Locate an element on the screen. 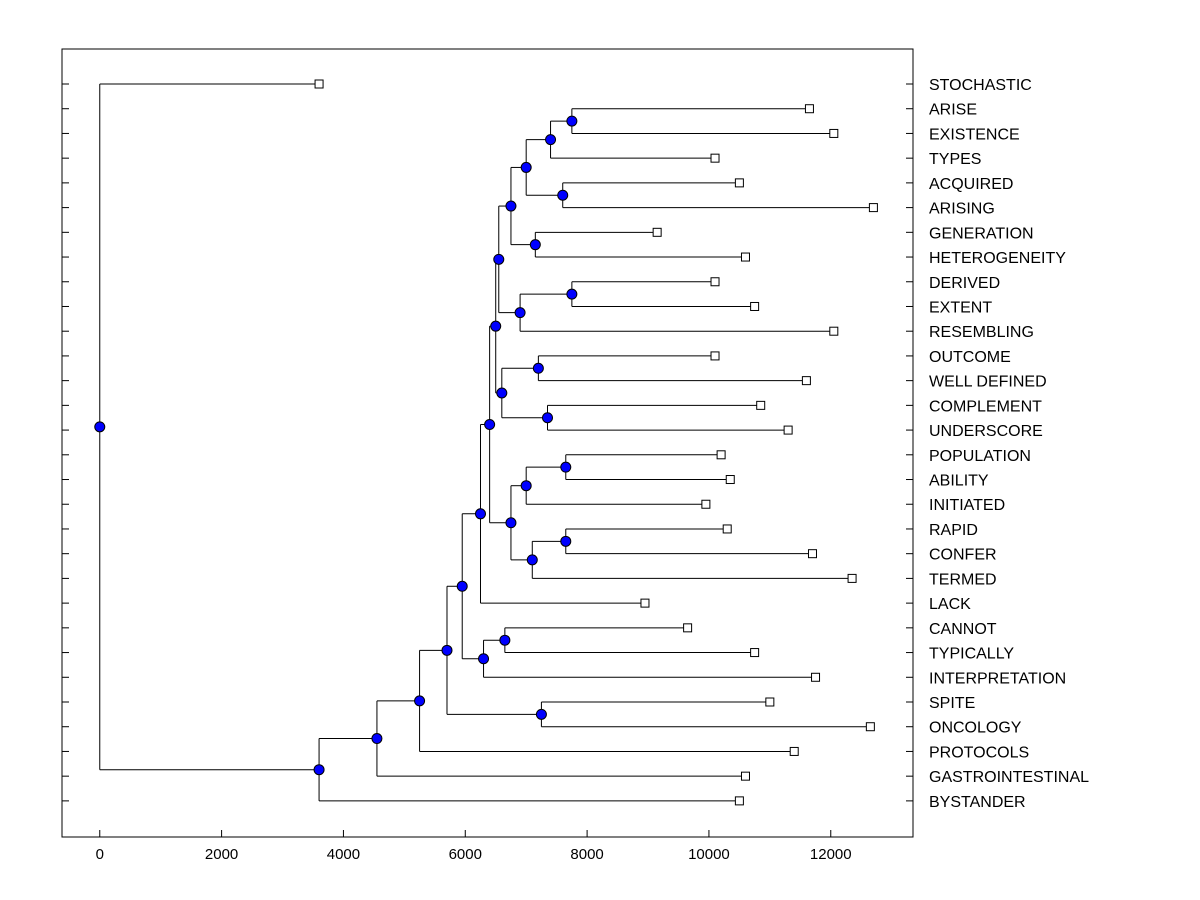 This screenshot has width=1200, height=900. leaf-label: EXISTENCE is located at coordinates (974, 134).